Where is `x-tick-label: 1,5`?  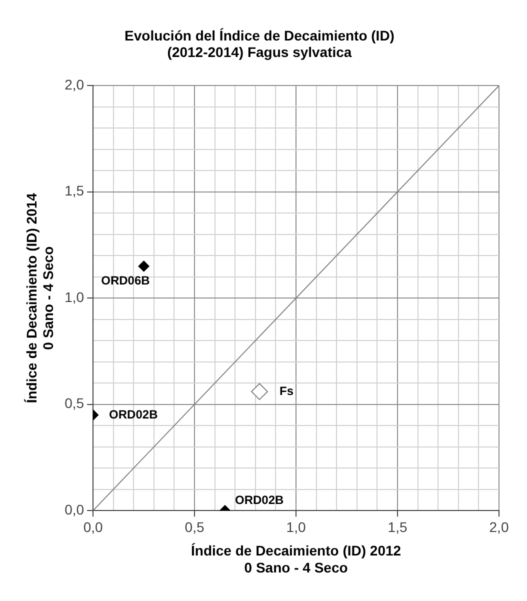 x-tick-label: 1,5 is located at coordinates (398, 526).